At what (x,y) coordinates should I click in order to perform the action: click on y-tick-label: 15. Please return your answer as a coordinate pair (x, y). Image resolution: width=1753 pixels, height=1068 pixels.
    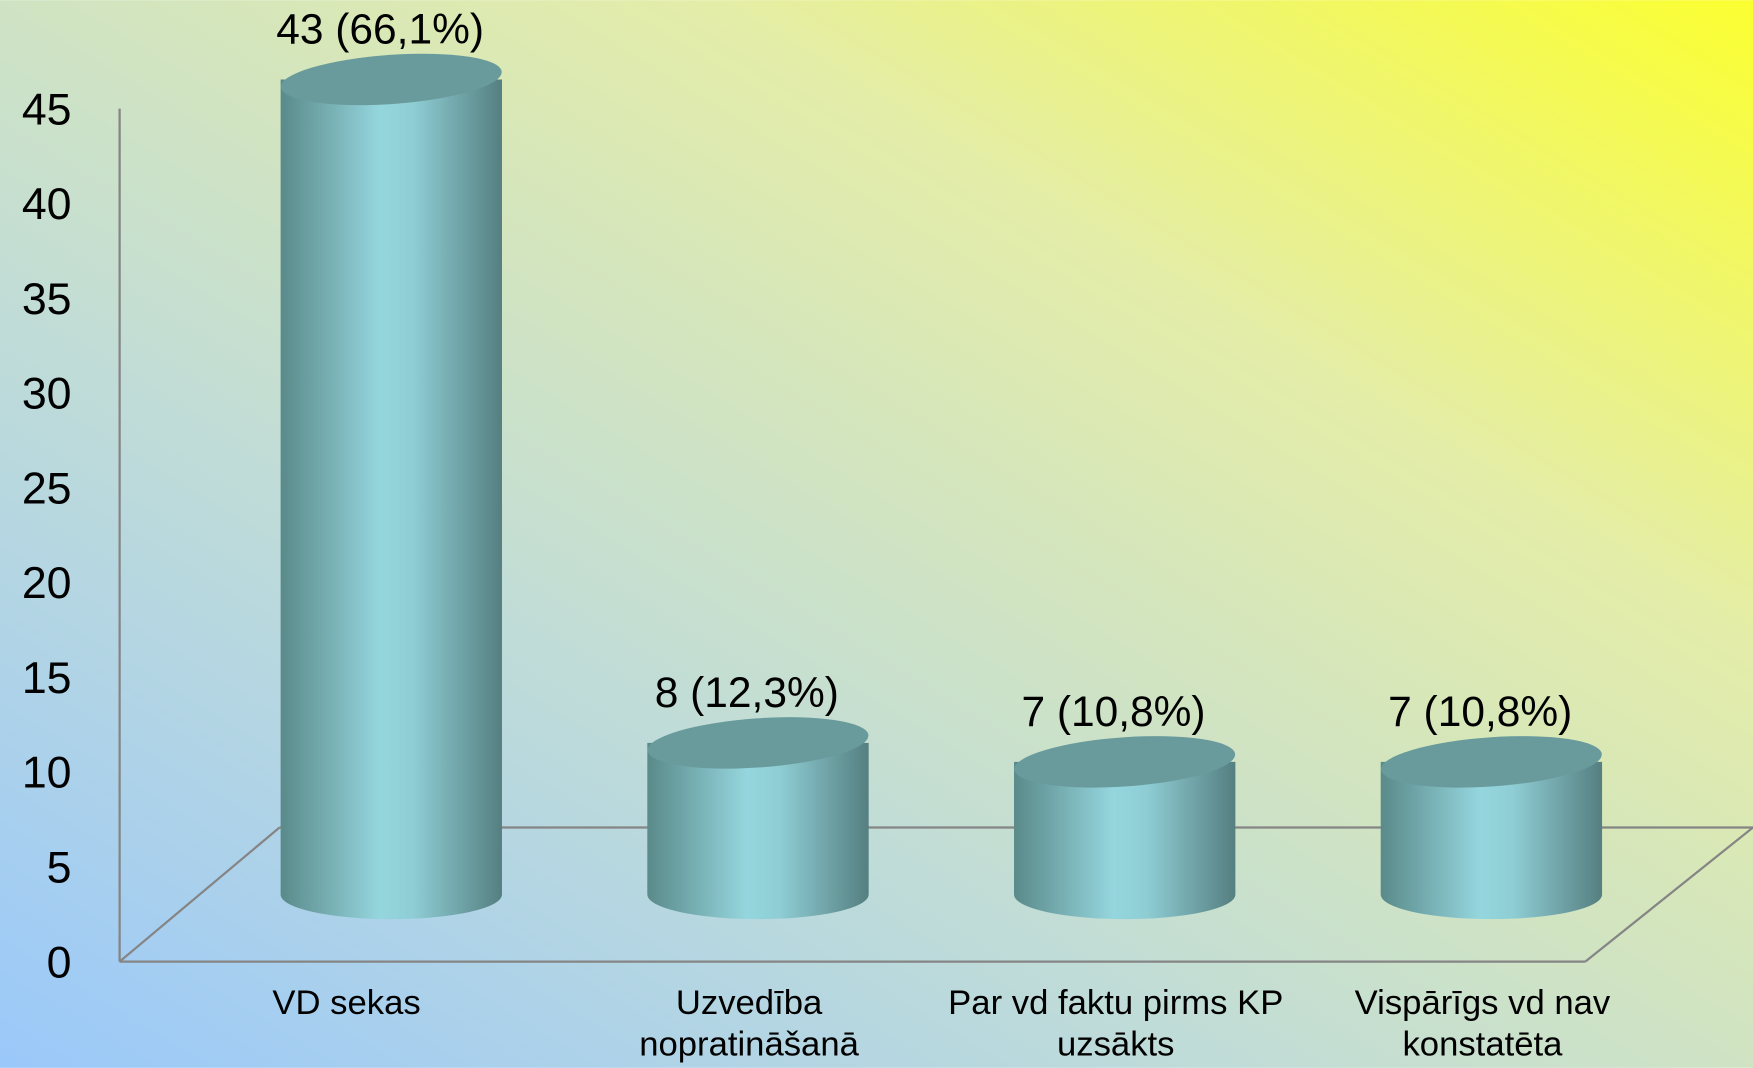
    Looking at the image, I should click on (47, 678).